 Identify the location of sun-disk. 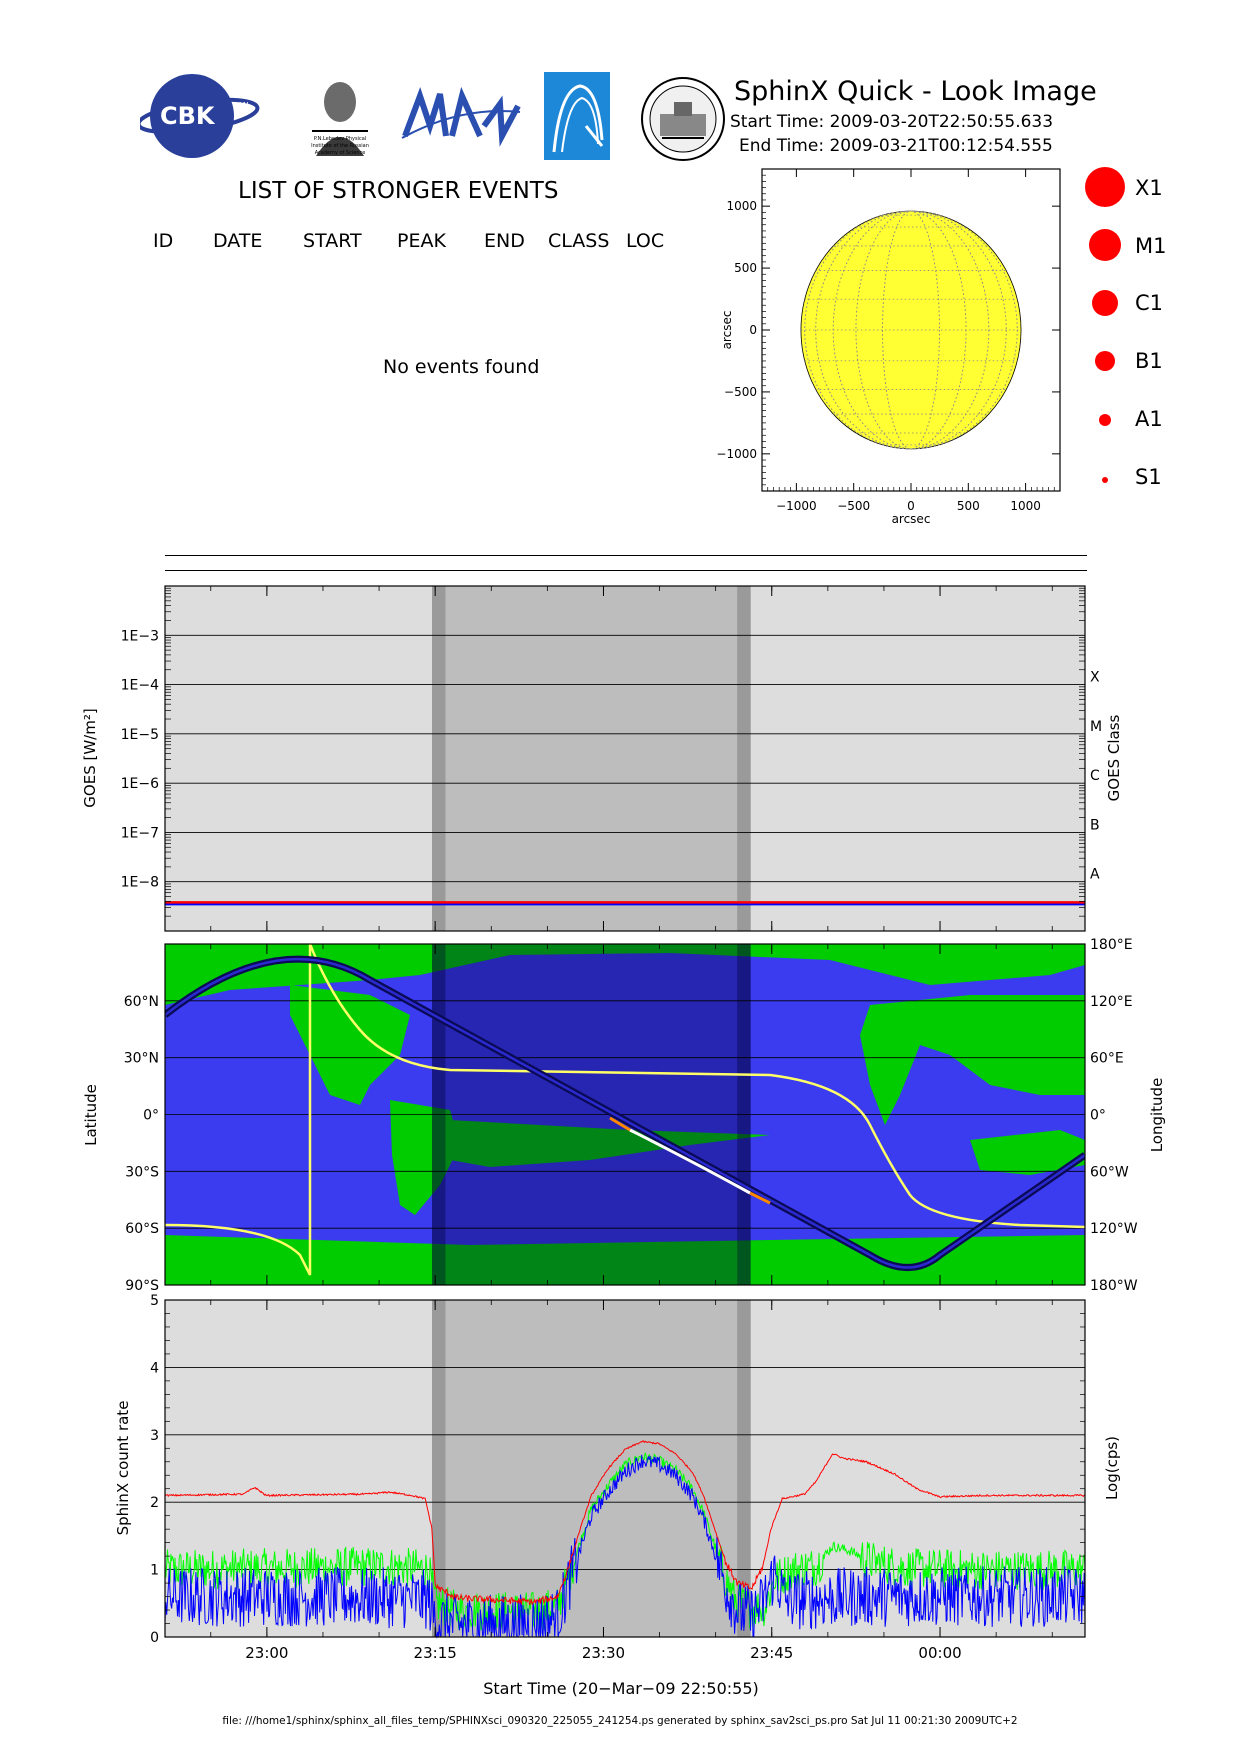
(911, 330).